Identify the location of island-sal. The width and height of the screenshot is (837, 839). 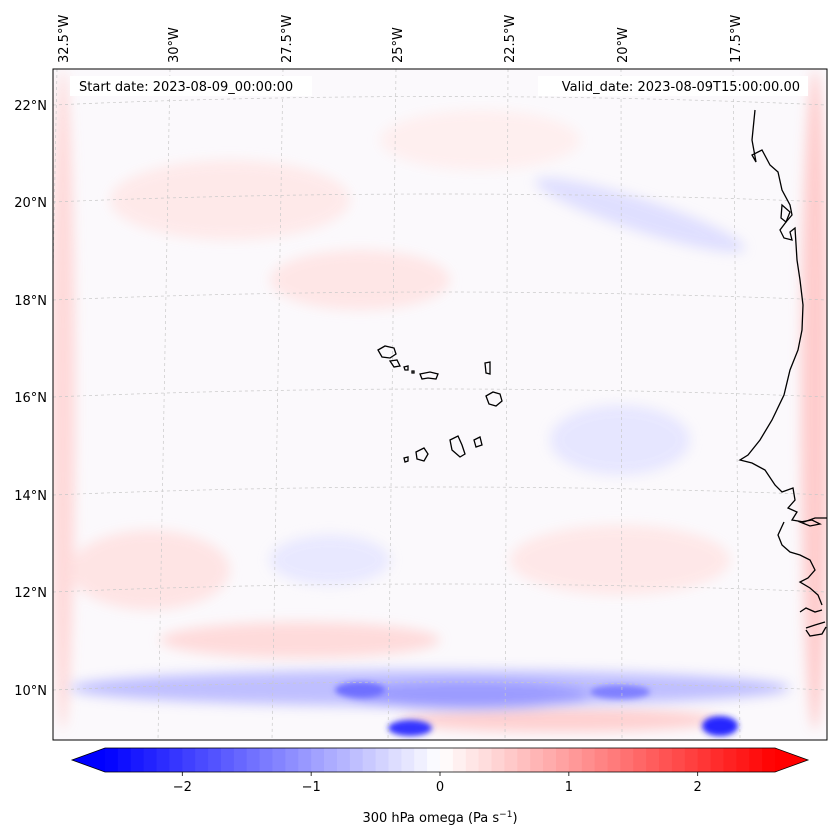
(487, 368).